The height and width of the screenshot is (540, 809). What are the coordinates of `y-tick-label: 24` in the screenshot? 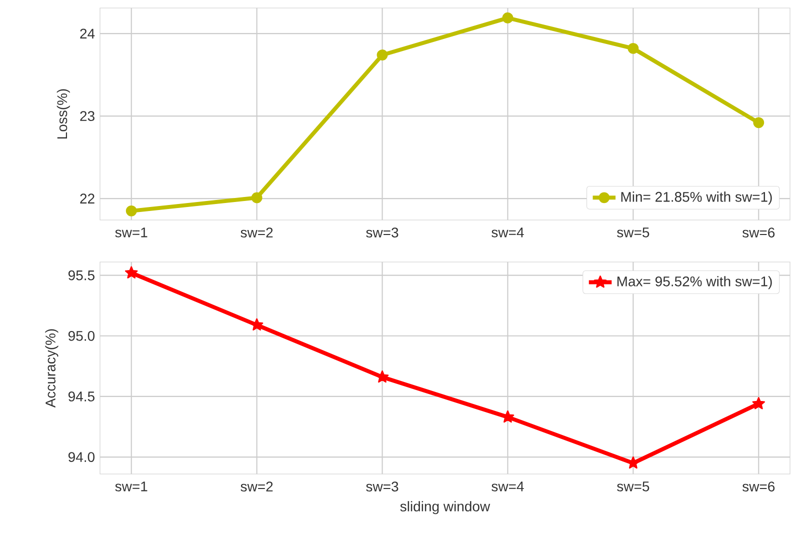 It's located at (87, 33).